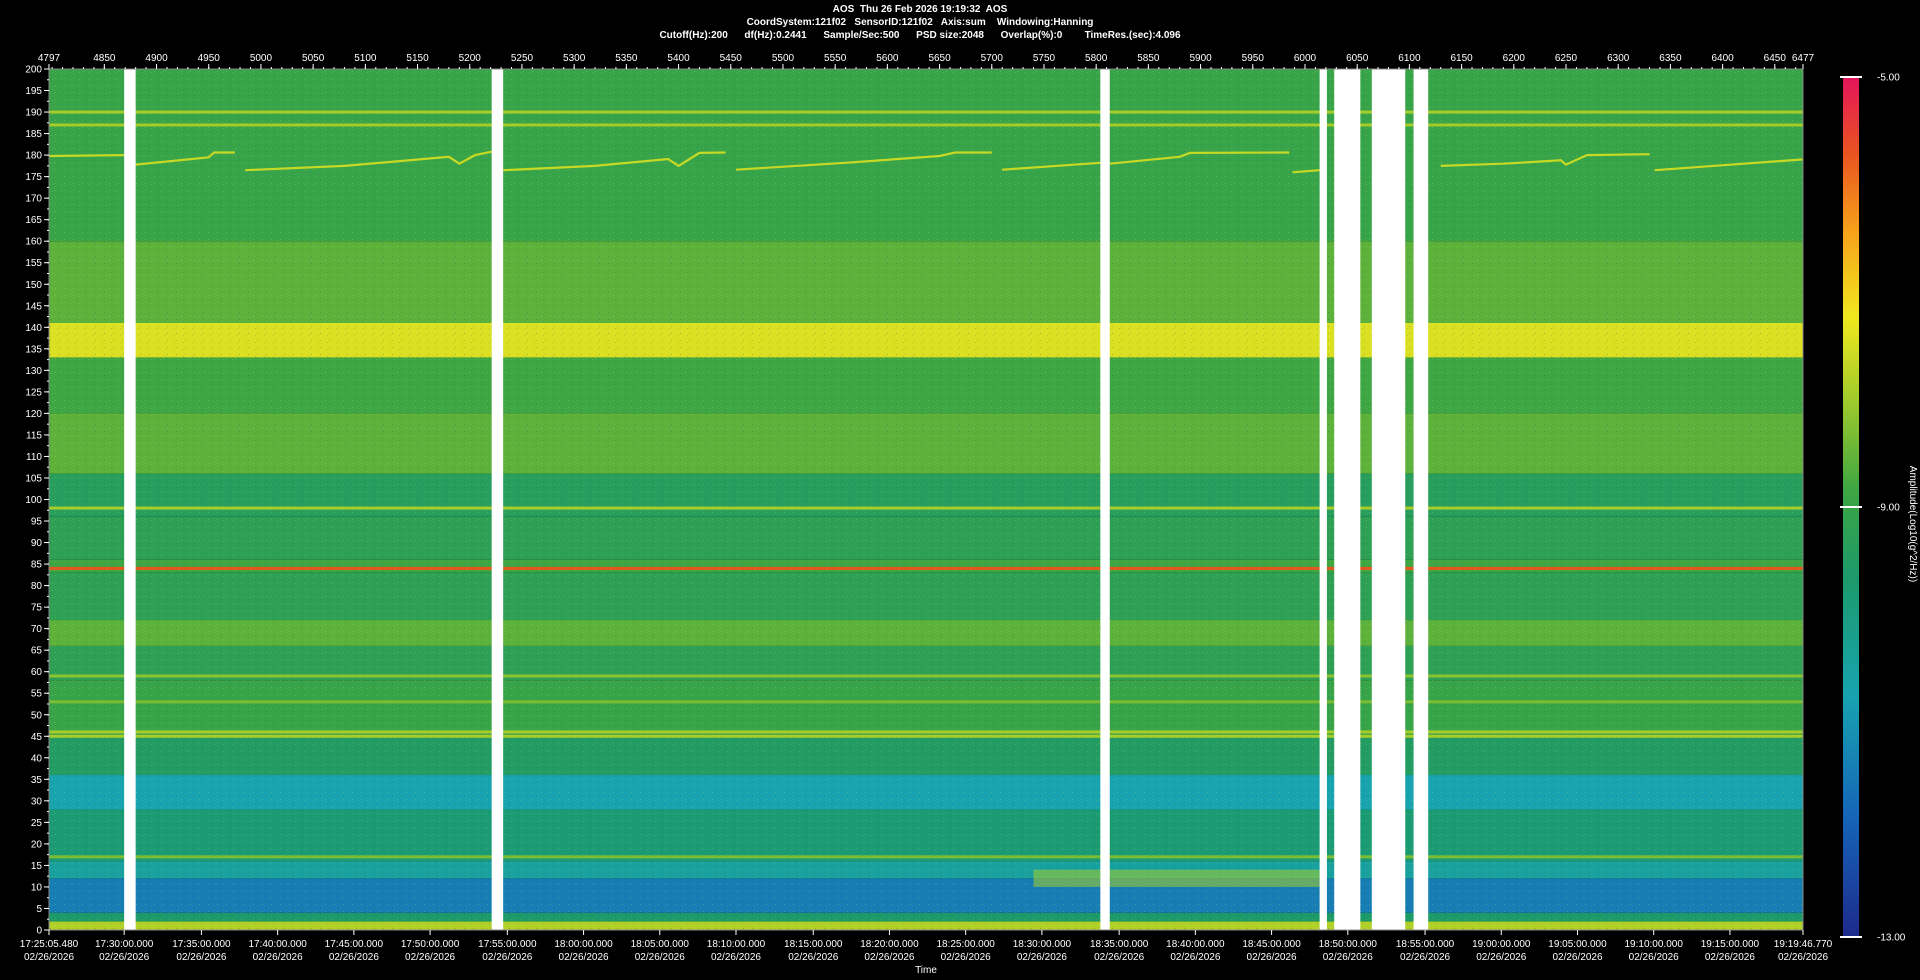 The width and height of the screenshot is (1920, 980). I want to click on time-tick-label: 18:10:00.000, so click(736, 944).